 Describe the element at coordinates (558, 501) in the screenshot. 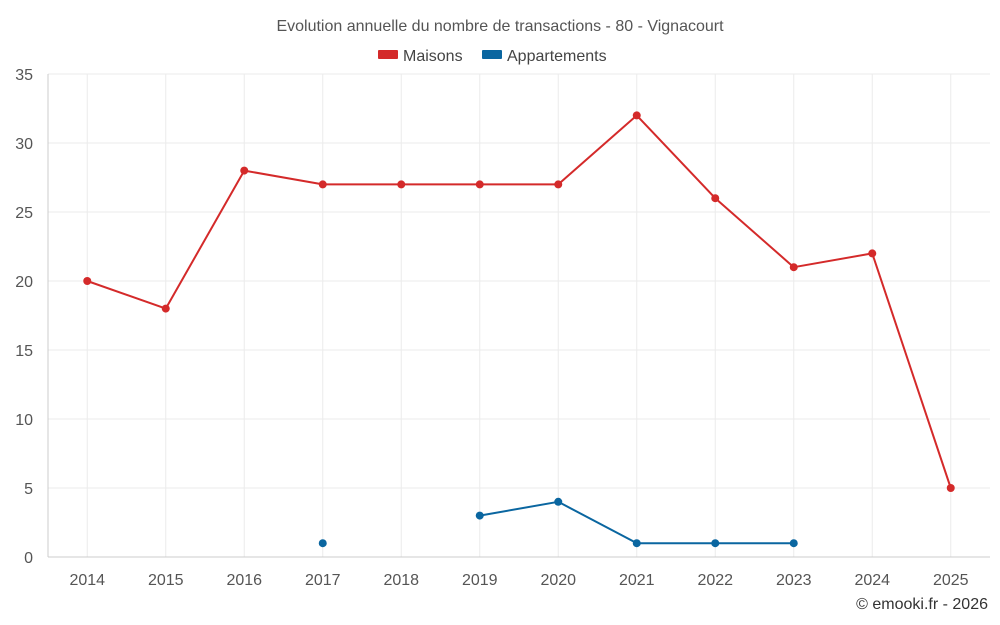

I see `data-point-appartements-2020` at that location.